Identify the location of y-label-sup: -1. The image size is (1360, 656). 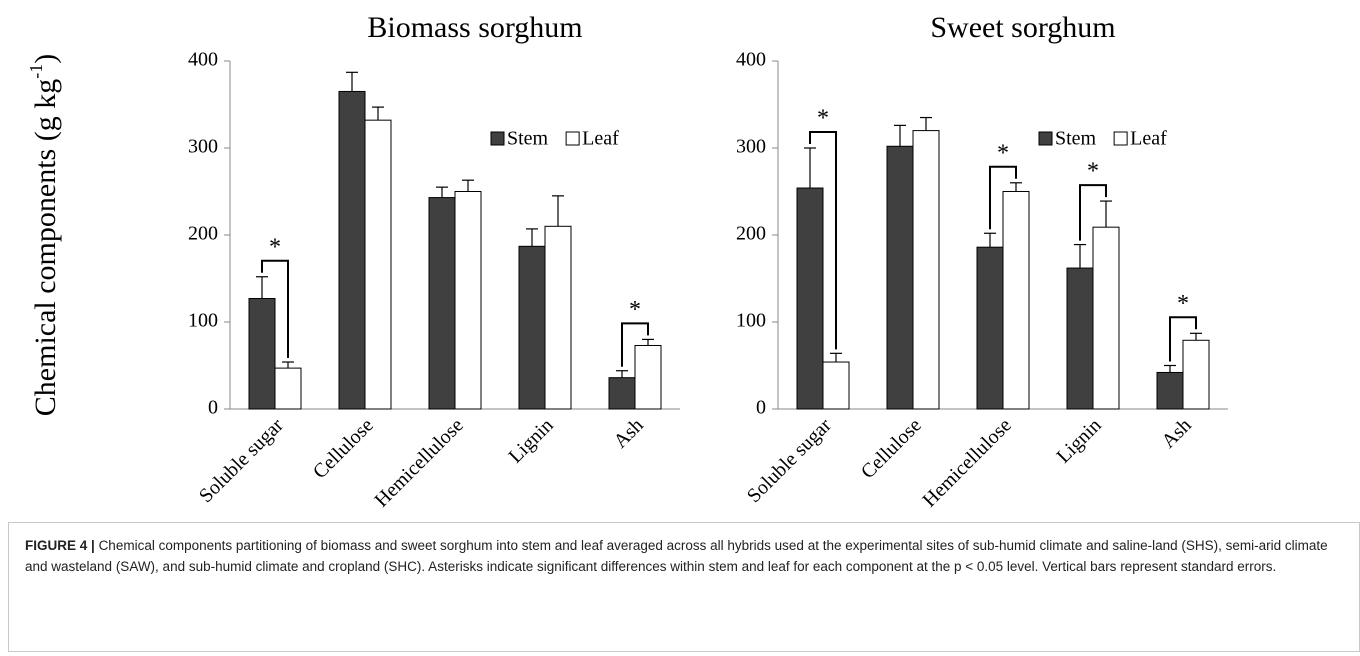
(36, 71).